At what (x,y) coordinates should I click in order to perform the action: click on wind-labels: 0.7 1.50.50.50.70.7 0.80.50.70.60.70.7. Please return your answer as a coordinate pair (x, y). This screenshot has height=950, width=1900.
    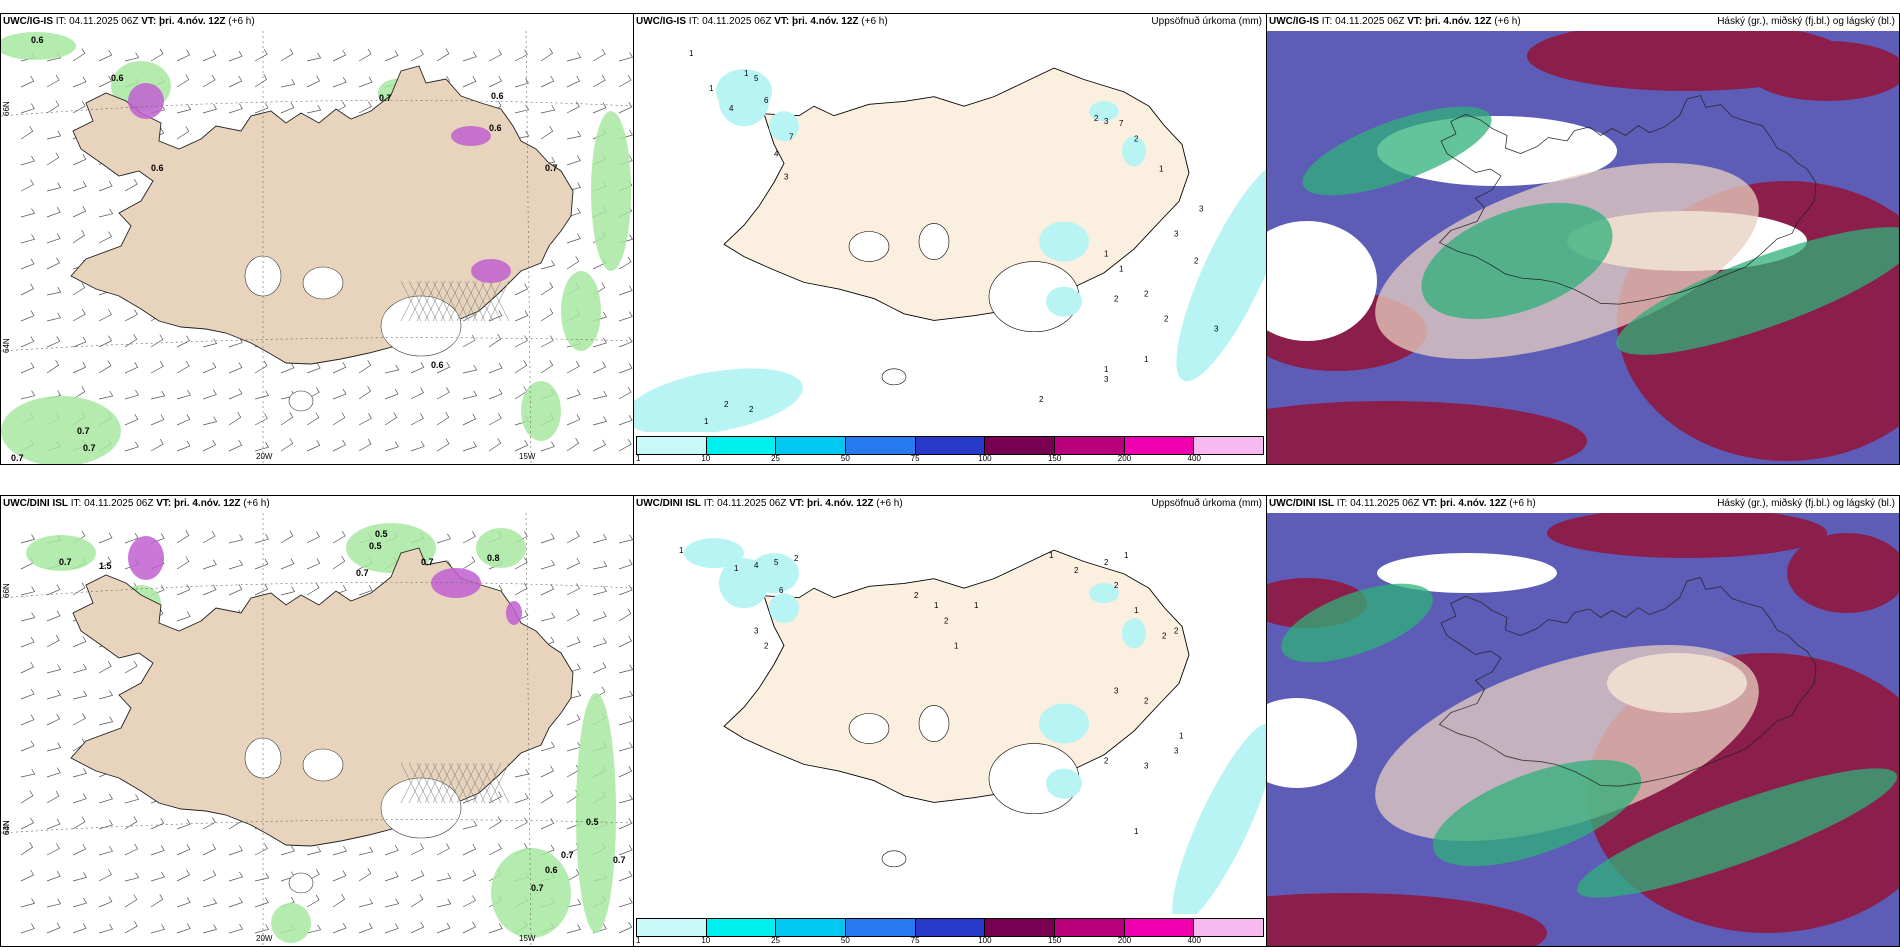
    Looking at the image, I should click on (342, 711).